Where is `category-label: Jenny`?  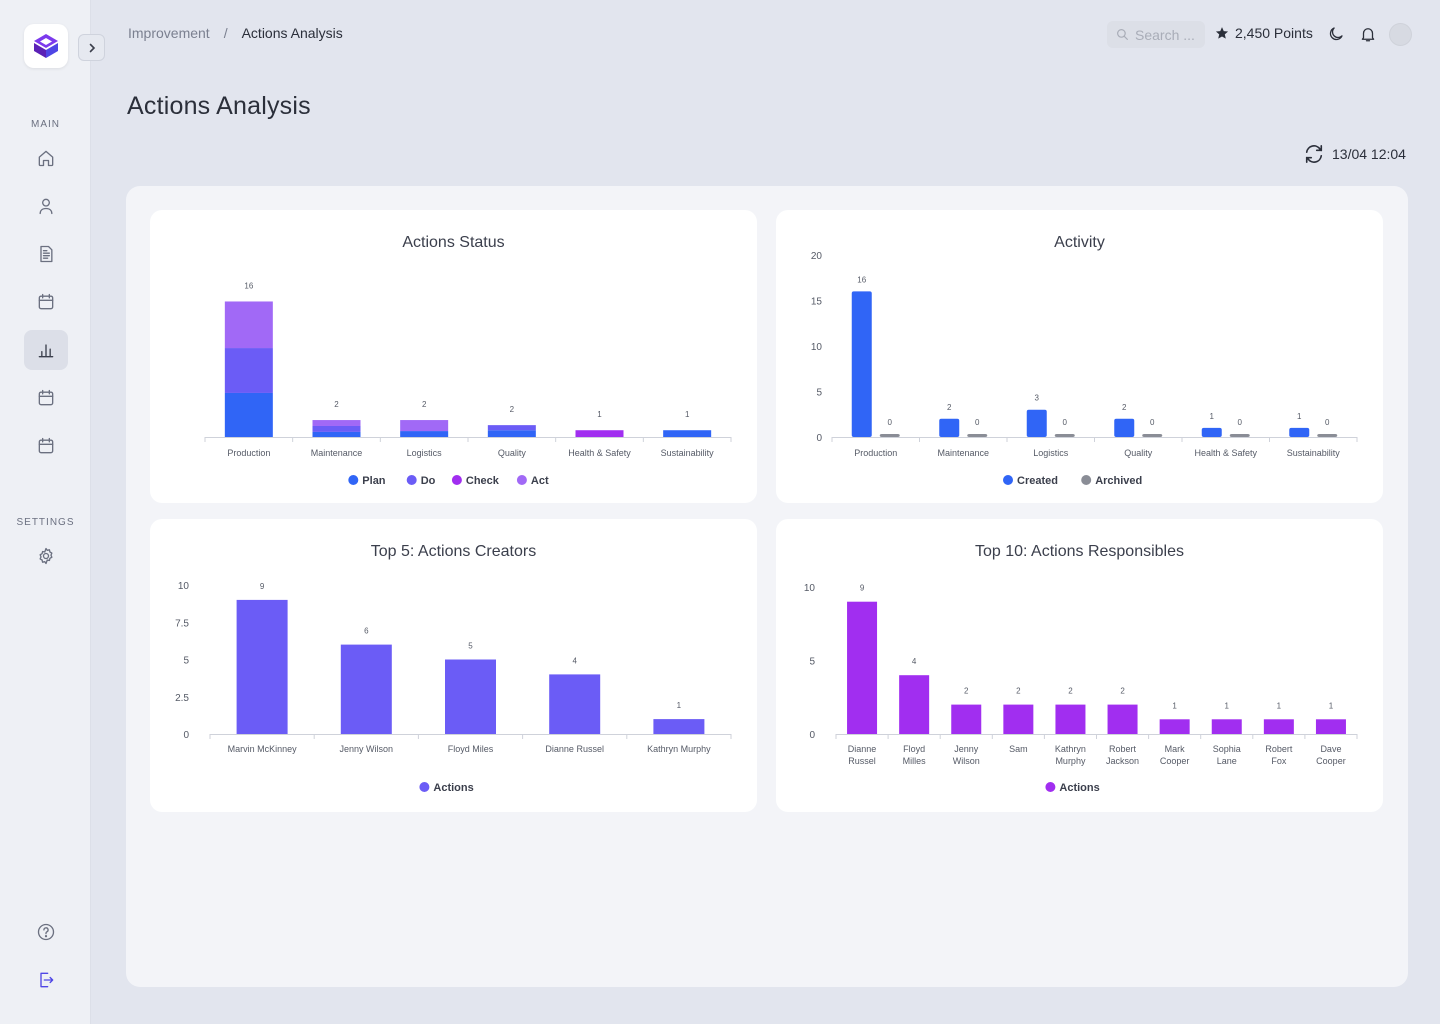 category-label: Jenny is located at coordinates (966, 749).